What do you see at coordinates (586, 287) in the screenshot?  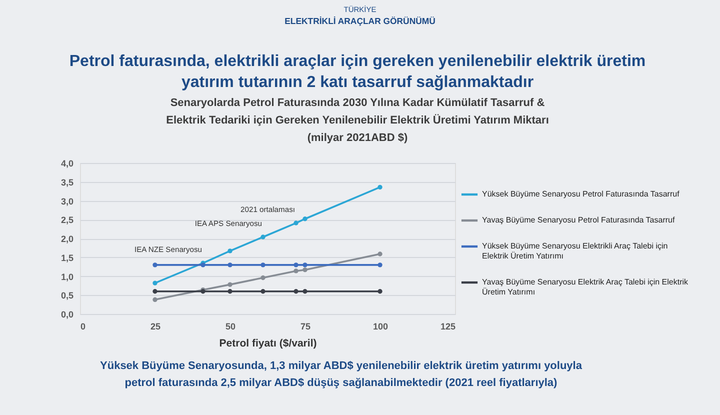 I see `legend-label: Yavaş Büyüme Senaryosu Elektrik Araç Talebi için Elektrik Üretim Yatırımı` at bounding box center [586, 287].